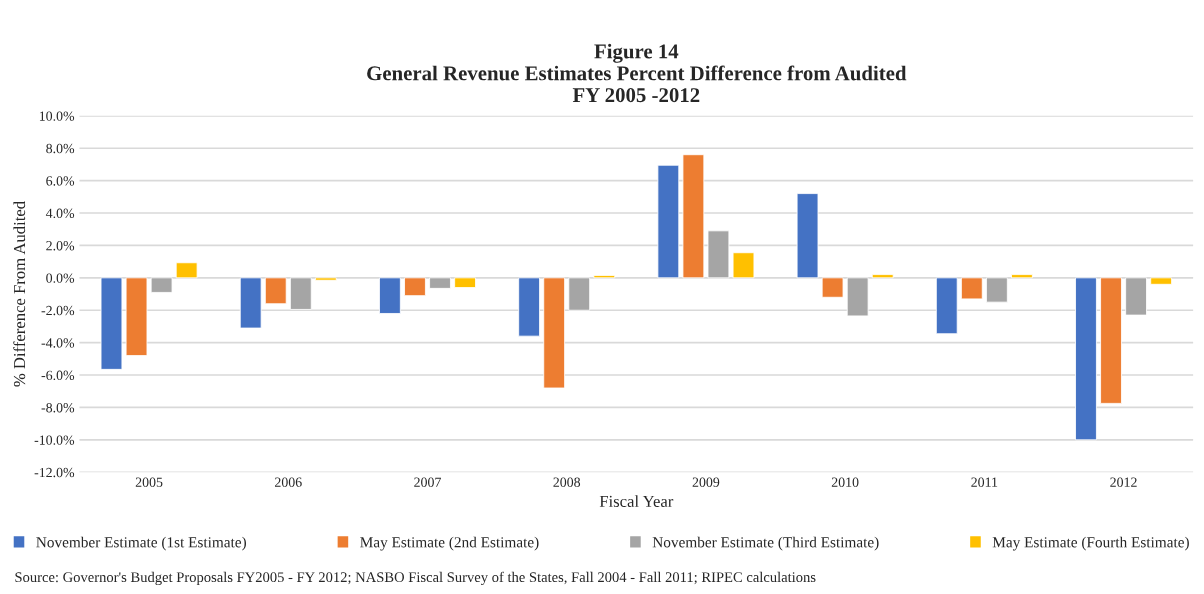 The height and width of the screenshot is (594, 1204). I want to click on y-tick-label: -12.0%, so click(54, 472).